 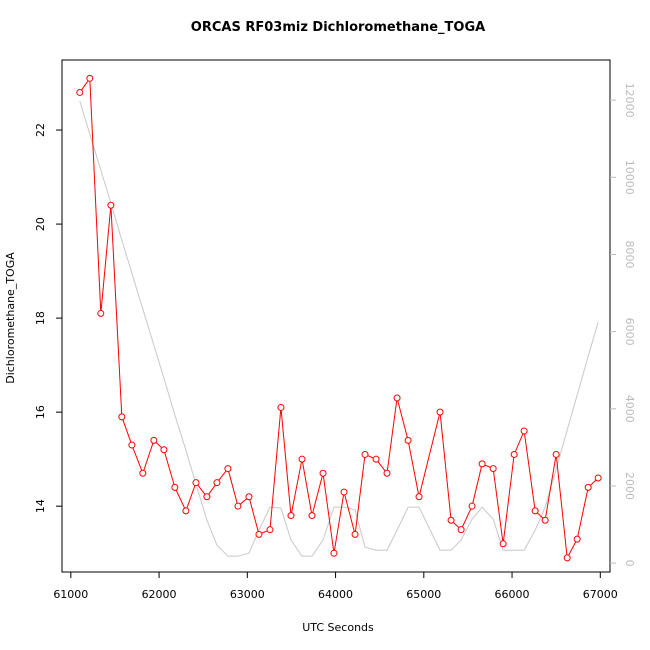 What do you see at coordinates (338, 27) in the screenshot?
I see `chart-title: ORCAS RF03miz Dichloromethane_TOGA` at bounding box center [338, 27].